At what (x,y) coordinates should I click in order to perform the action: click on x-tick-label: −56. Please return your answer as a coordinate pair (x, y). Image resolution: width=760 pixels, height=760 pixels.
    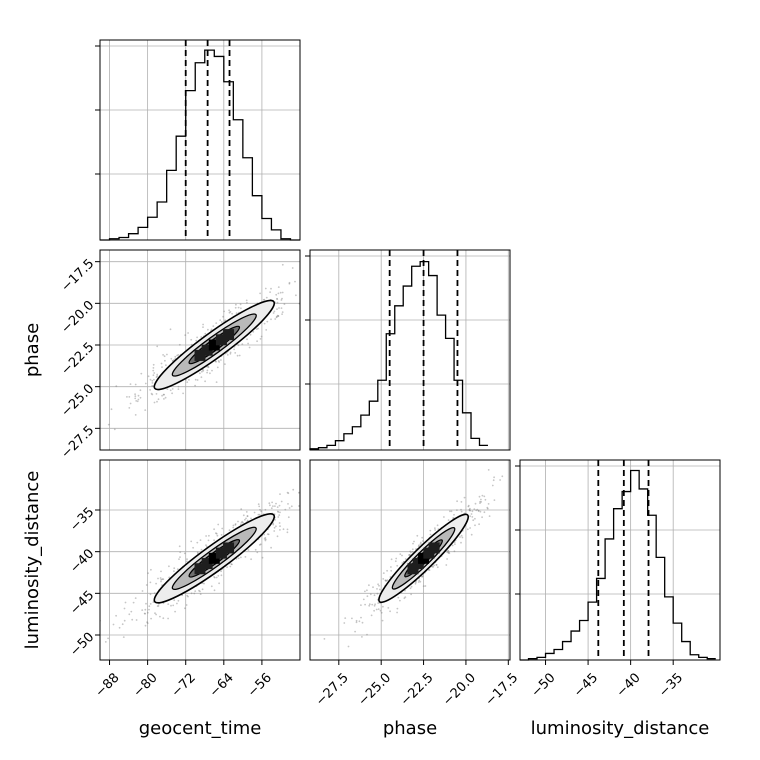
    Looking at the image, I should click on (260, 685).